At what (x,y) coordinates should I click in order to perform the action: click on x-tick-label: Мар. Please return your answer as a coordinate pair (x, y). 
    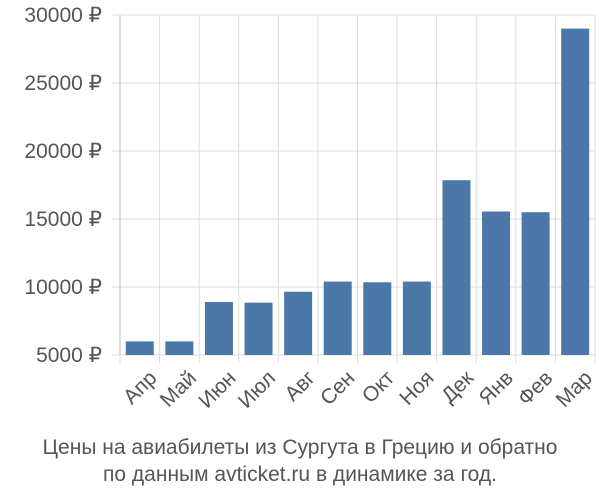
    Looking at the image, I should click on (574, 388).